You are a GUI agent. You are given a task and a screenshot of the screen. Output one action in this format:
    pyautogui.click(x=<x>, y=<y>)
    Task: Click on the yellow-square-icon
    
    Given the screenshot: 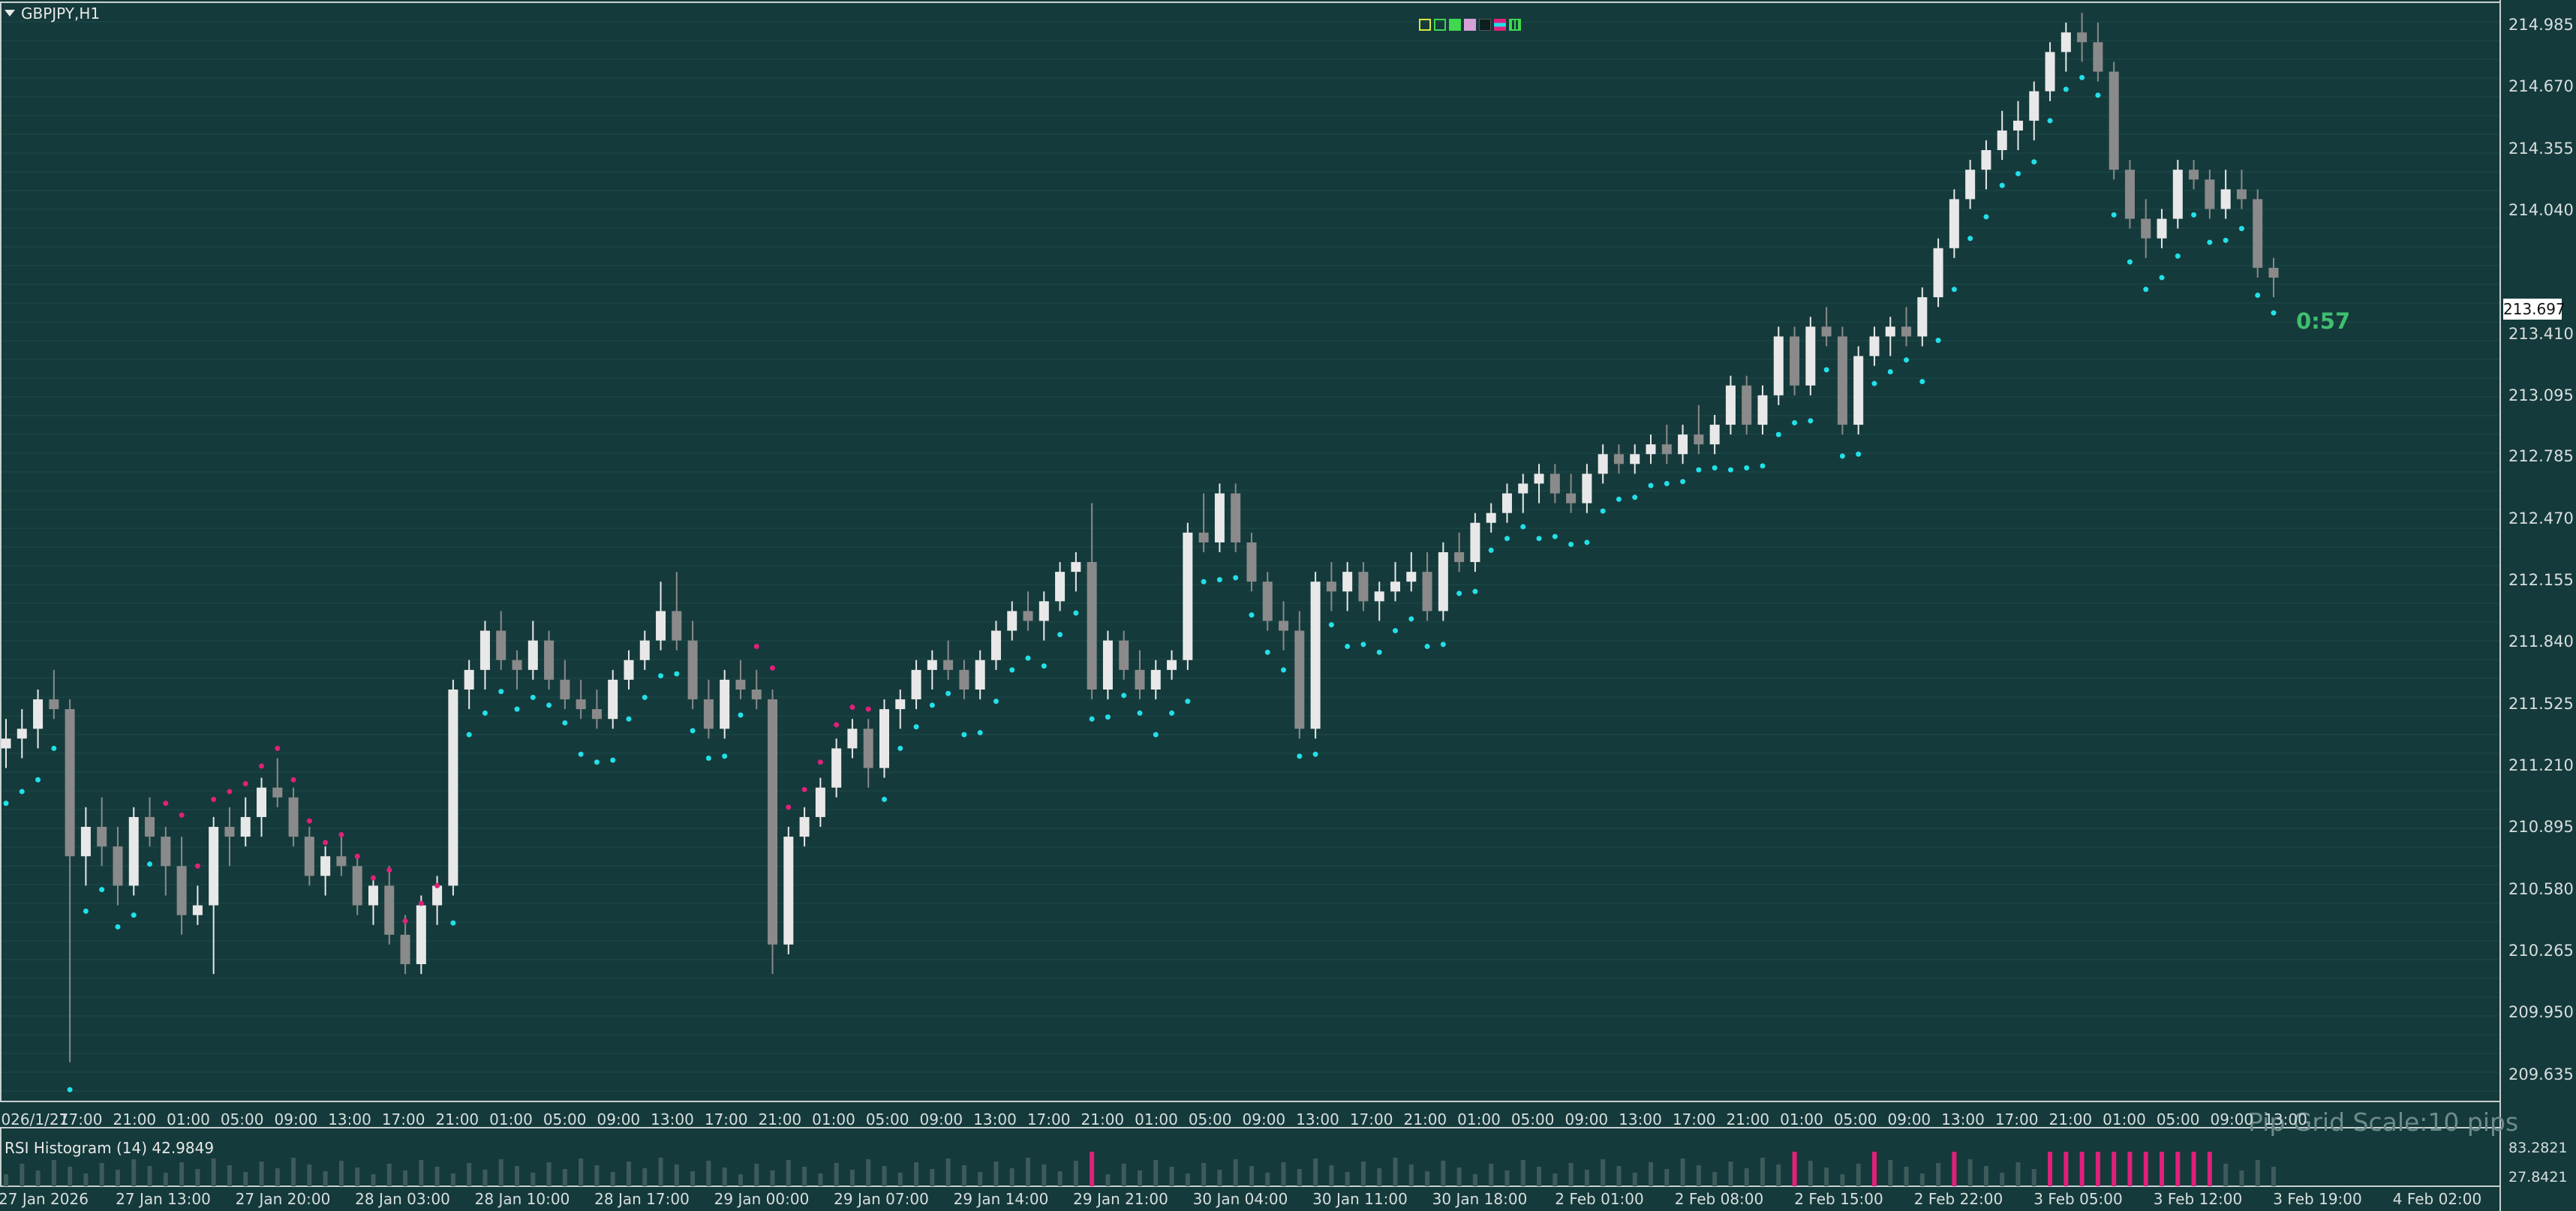 What is the action you would take?
    pyautogui.click(x=1425, y=25)
    